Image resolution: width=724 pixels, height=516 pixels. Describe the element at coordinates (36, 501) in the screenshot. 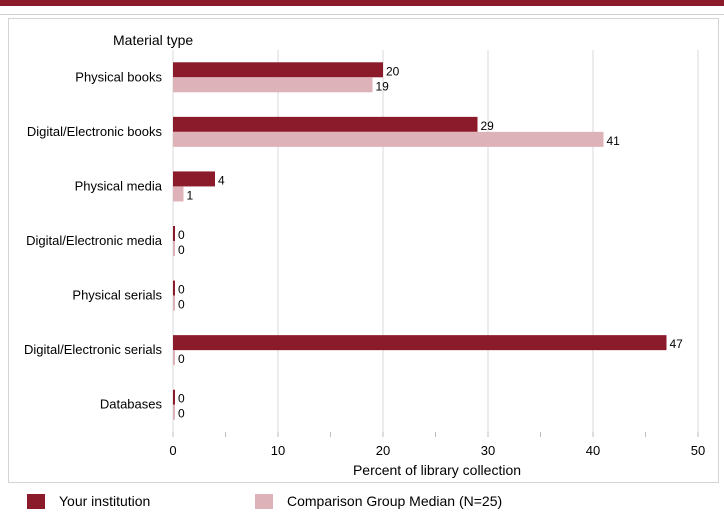

I see `legend-swatch-your-institution` at that location.